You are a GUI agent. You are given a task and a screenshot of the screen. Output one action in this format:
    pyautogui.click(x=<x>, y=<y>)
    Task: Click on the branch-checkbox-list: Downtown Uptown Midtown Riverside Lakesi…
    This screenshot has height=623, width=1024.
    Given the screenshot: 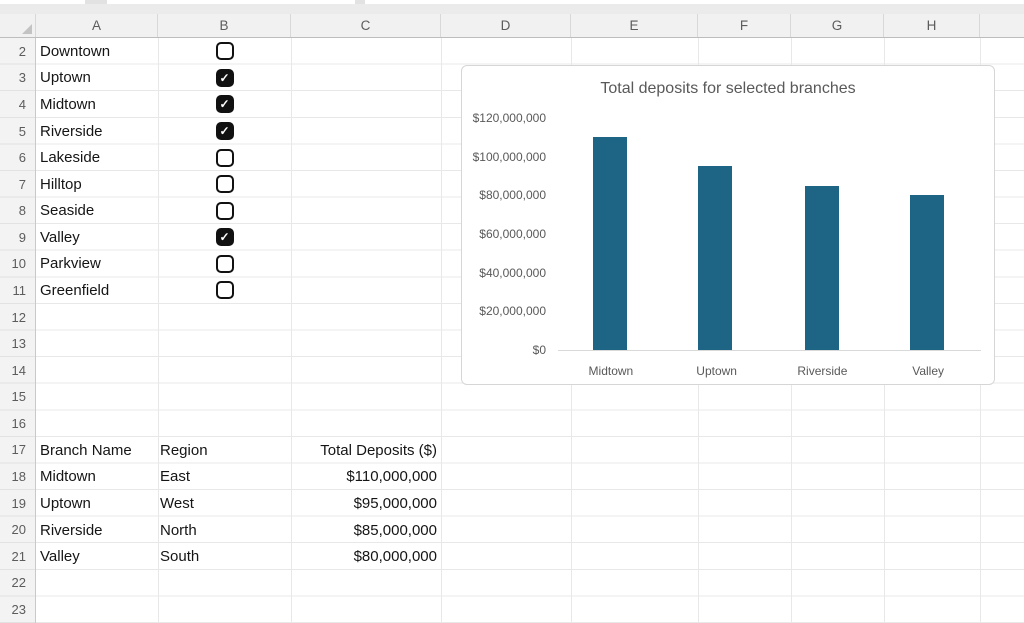 What is the action you would take?
    pyautogui.click(x=163, y=171)
    